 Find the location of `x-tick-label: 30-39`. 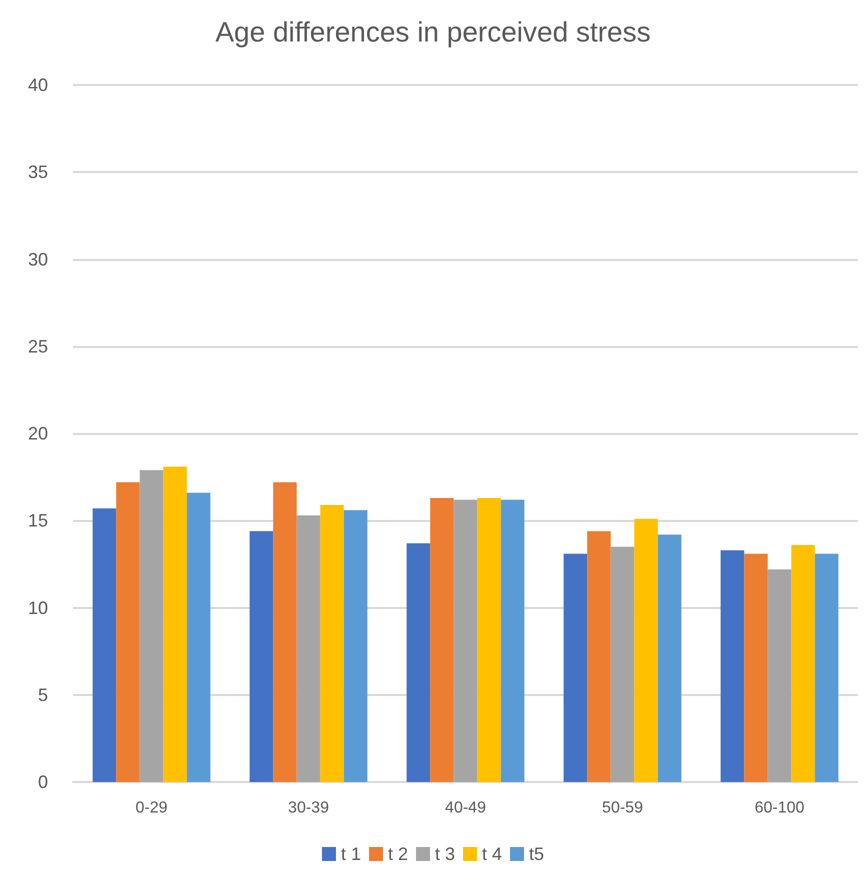

x-tick-label: 30-39 is located at coordinates (309, 808).